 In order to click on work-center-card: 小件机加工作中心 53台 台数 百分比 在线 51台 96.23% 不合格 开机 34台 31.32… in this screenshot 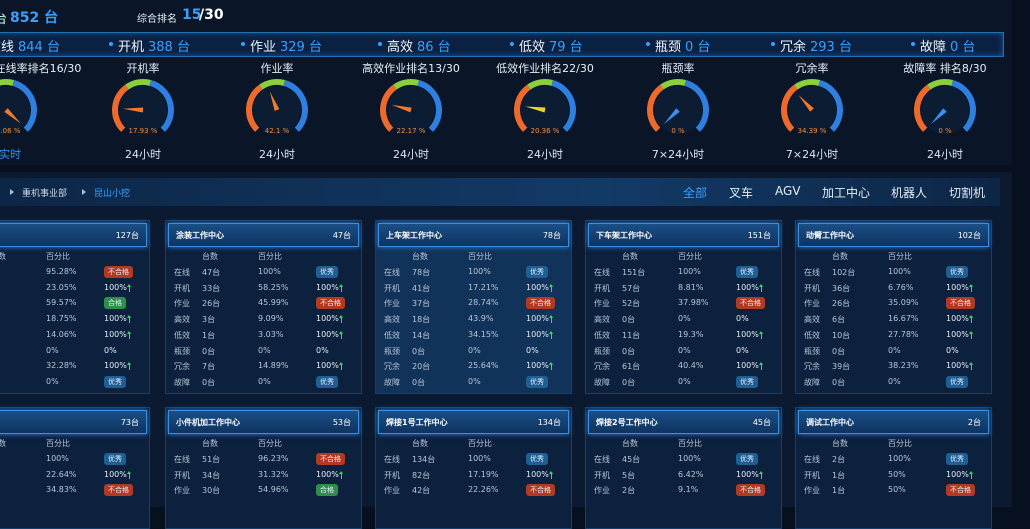, I will do `click(263, 468)`.